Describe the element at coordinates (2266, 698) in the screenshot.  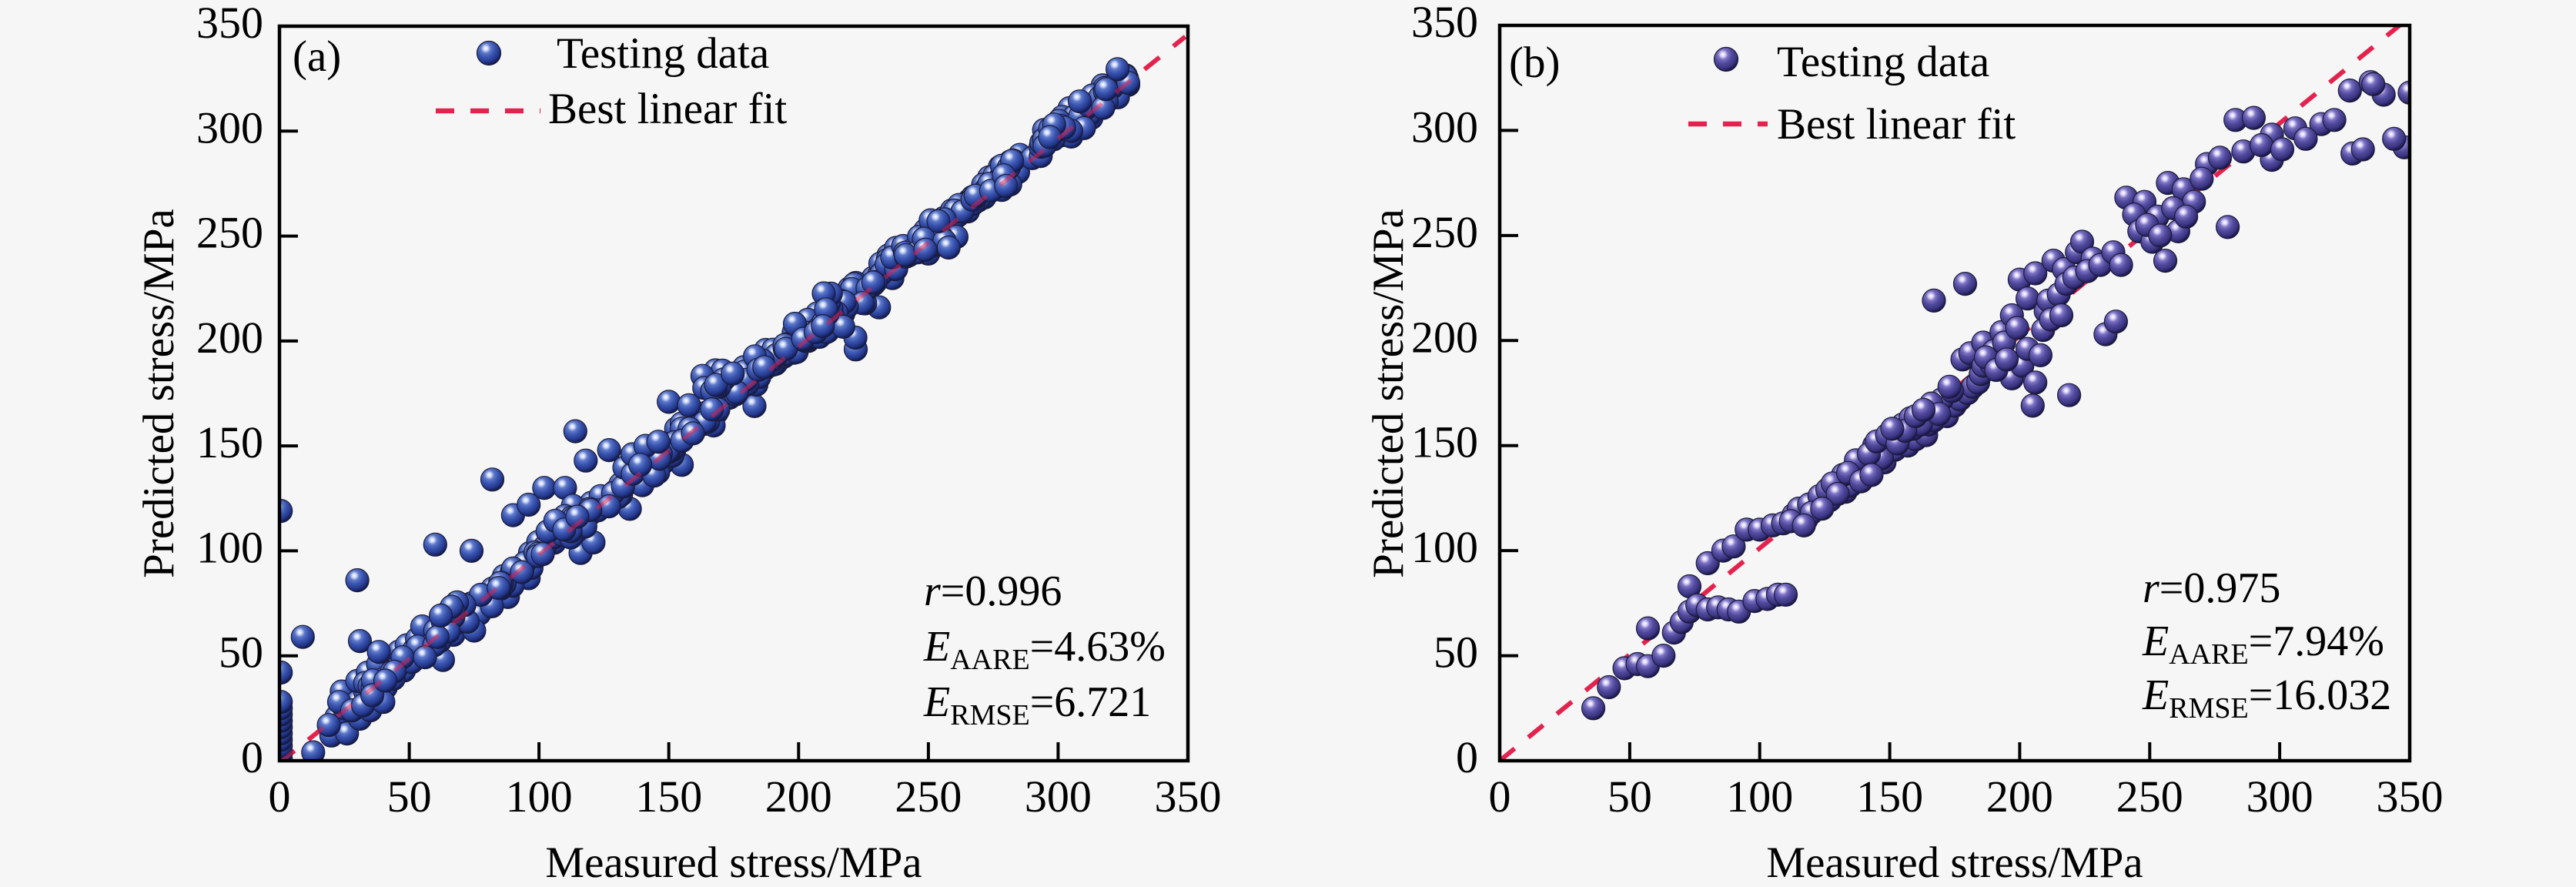
I see `svg-text: ERMSE=16.032` at that location.